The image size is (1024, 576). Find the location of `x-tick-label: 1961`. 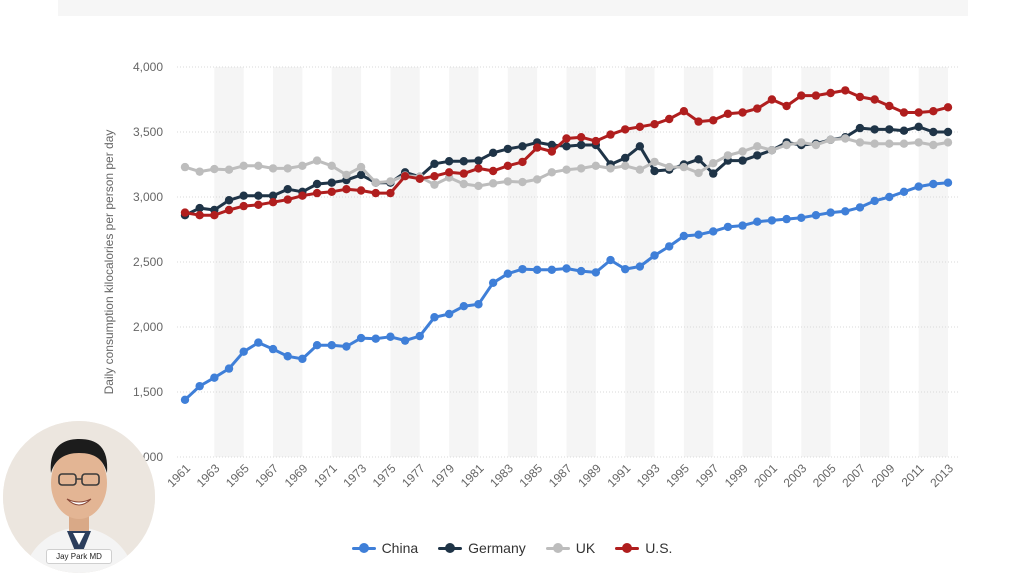

x-tick-label: 1961 is located at coordinates (178, 475).